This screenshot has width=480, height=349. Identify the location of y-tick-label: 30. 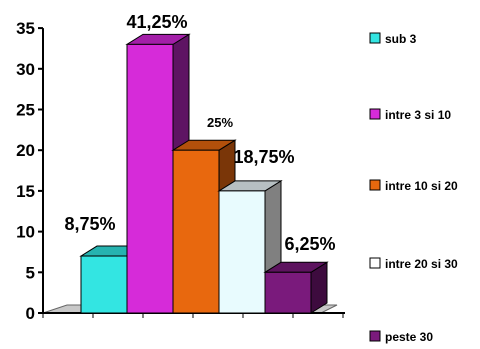
(25, 69).